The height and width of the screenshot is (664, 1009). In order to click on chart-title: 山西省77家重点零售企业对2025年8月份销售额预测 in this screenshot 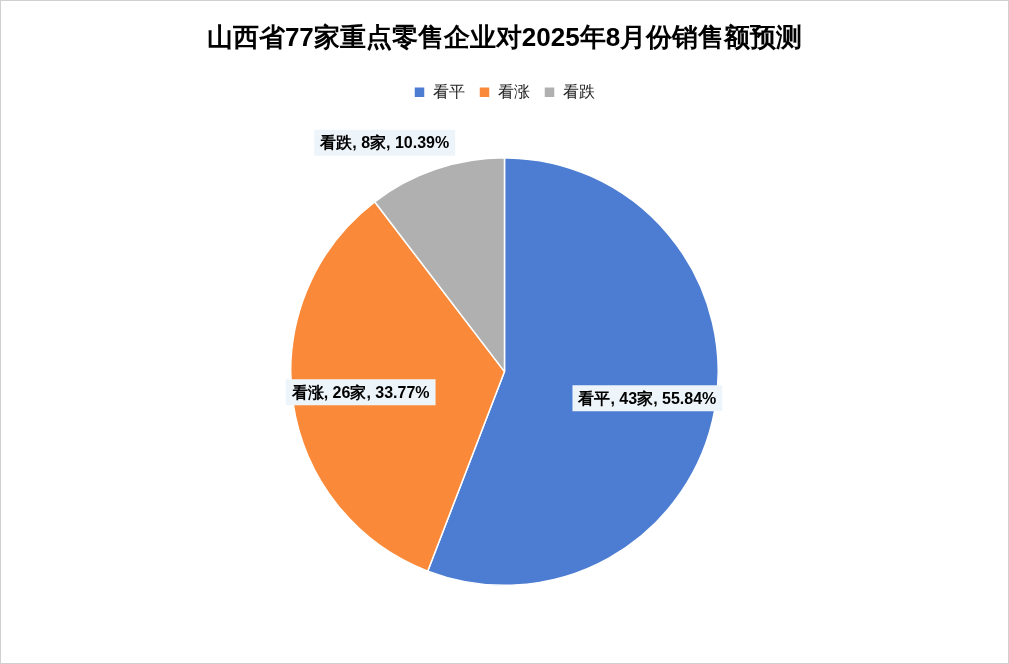, I will do `click(504, 36)`.